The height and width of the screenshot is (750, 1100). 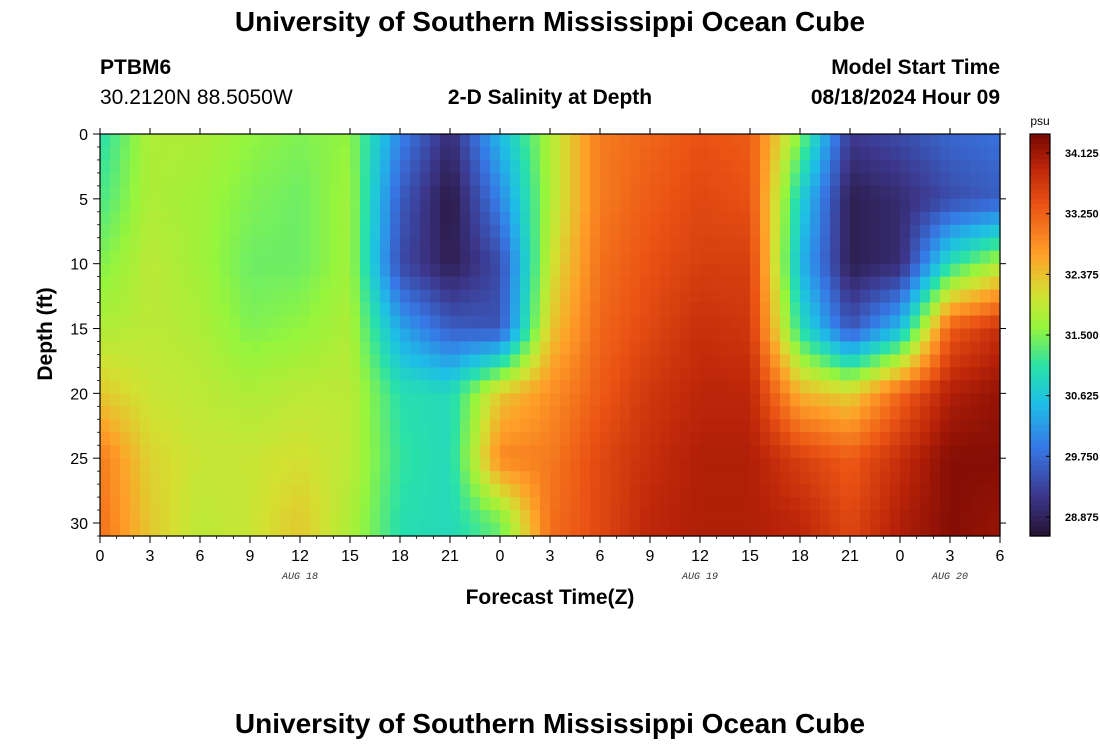 What do you see at coordinates (915, 67) in the screenshot?
I see `model-start-label: Model Start Time` at bounding box center [915, 67].